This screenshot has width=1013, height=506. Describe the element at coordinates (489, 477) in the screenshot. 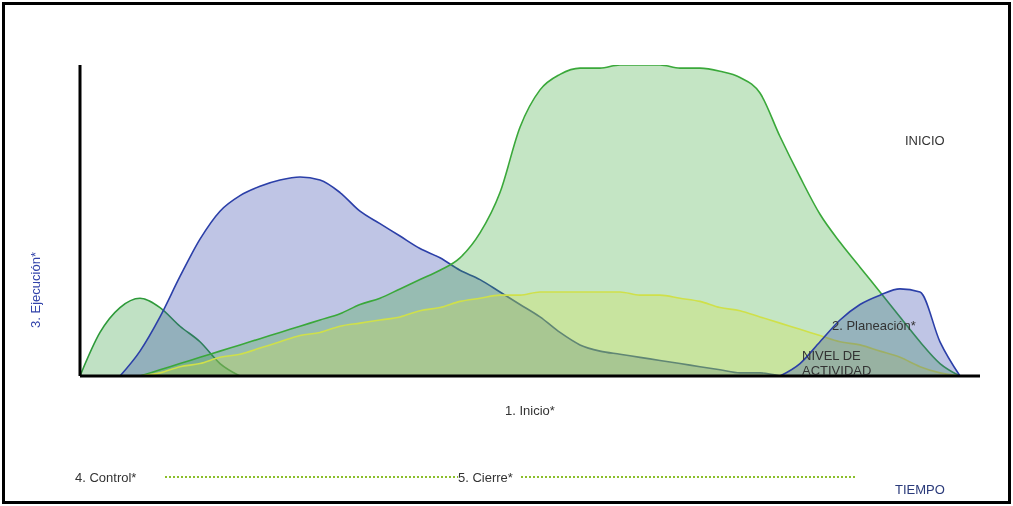

I see `text: 5. Cierre*` at that location.